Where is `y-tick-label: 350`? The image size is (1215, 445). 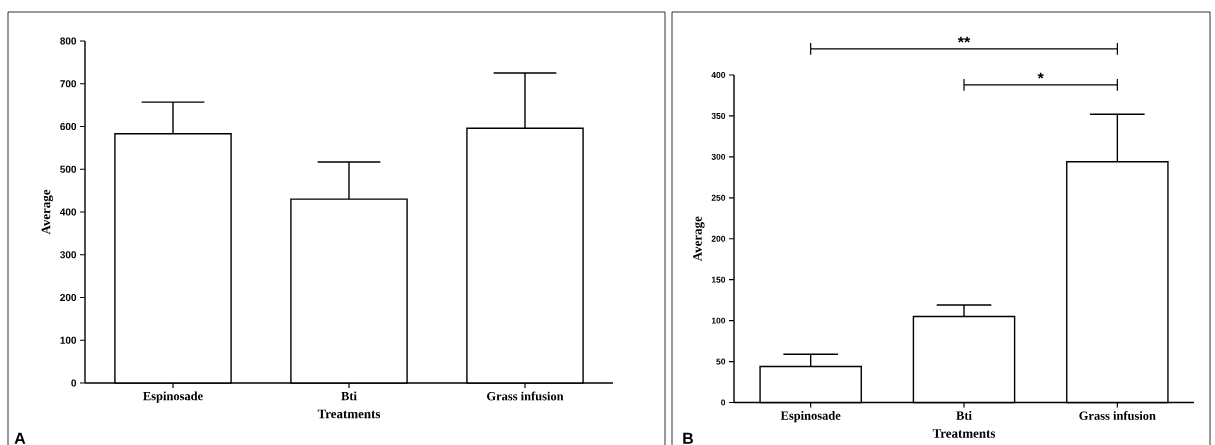 y-tick-label: 350 is located at coordinates (718, 115).